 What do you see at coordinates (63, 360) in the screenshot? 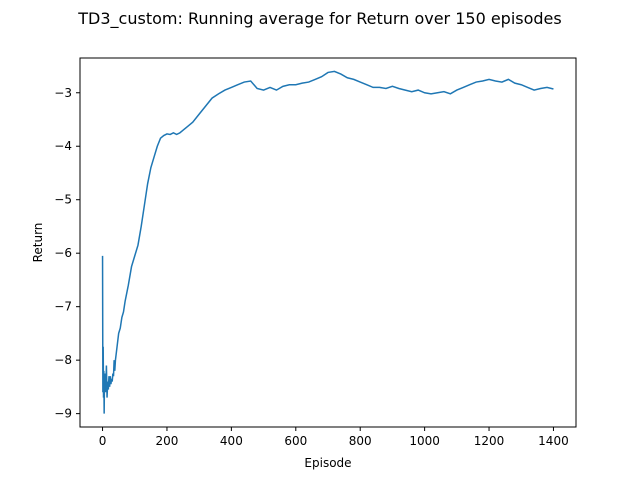
I see `y-tick-label: −8` at bounding box center [63, 360].